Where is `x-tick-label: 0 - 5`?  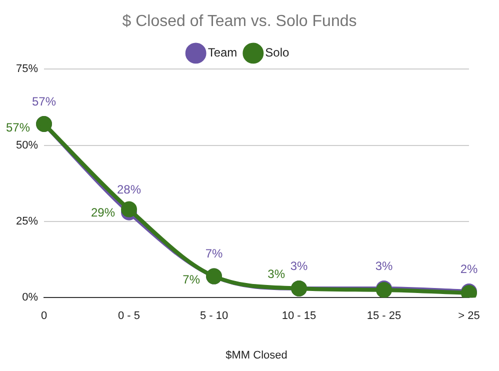 x-tick-label: 0 - 5 is located at coordinates (129, 316).